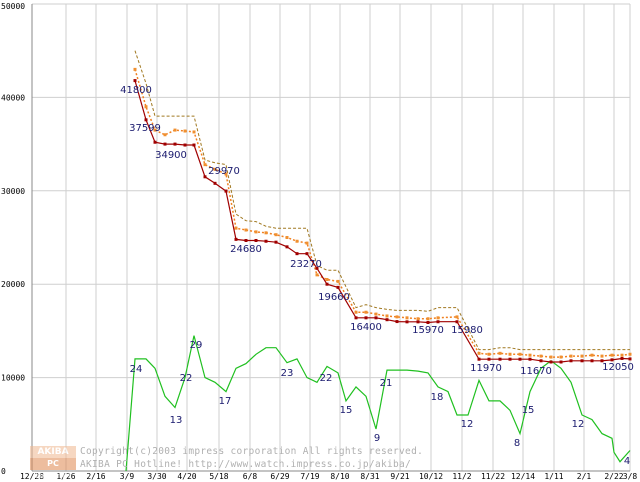 The width and height of the screenshot is (640, 482). Describe the element at coordinates (437, 397) in the screenshot. I see `count-data-label: 18` at that location.